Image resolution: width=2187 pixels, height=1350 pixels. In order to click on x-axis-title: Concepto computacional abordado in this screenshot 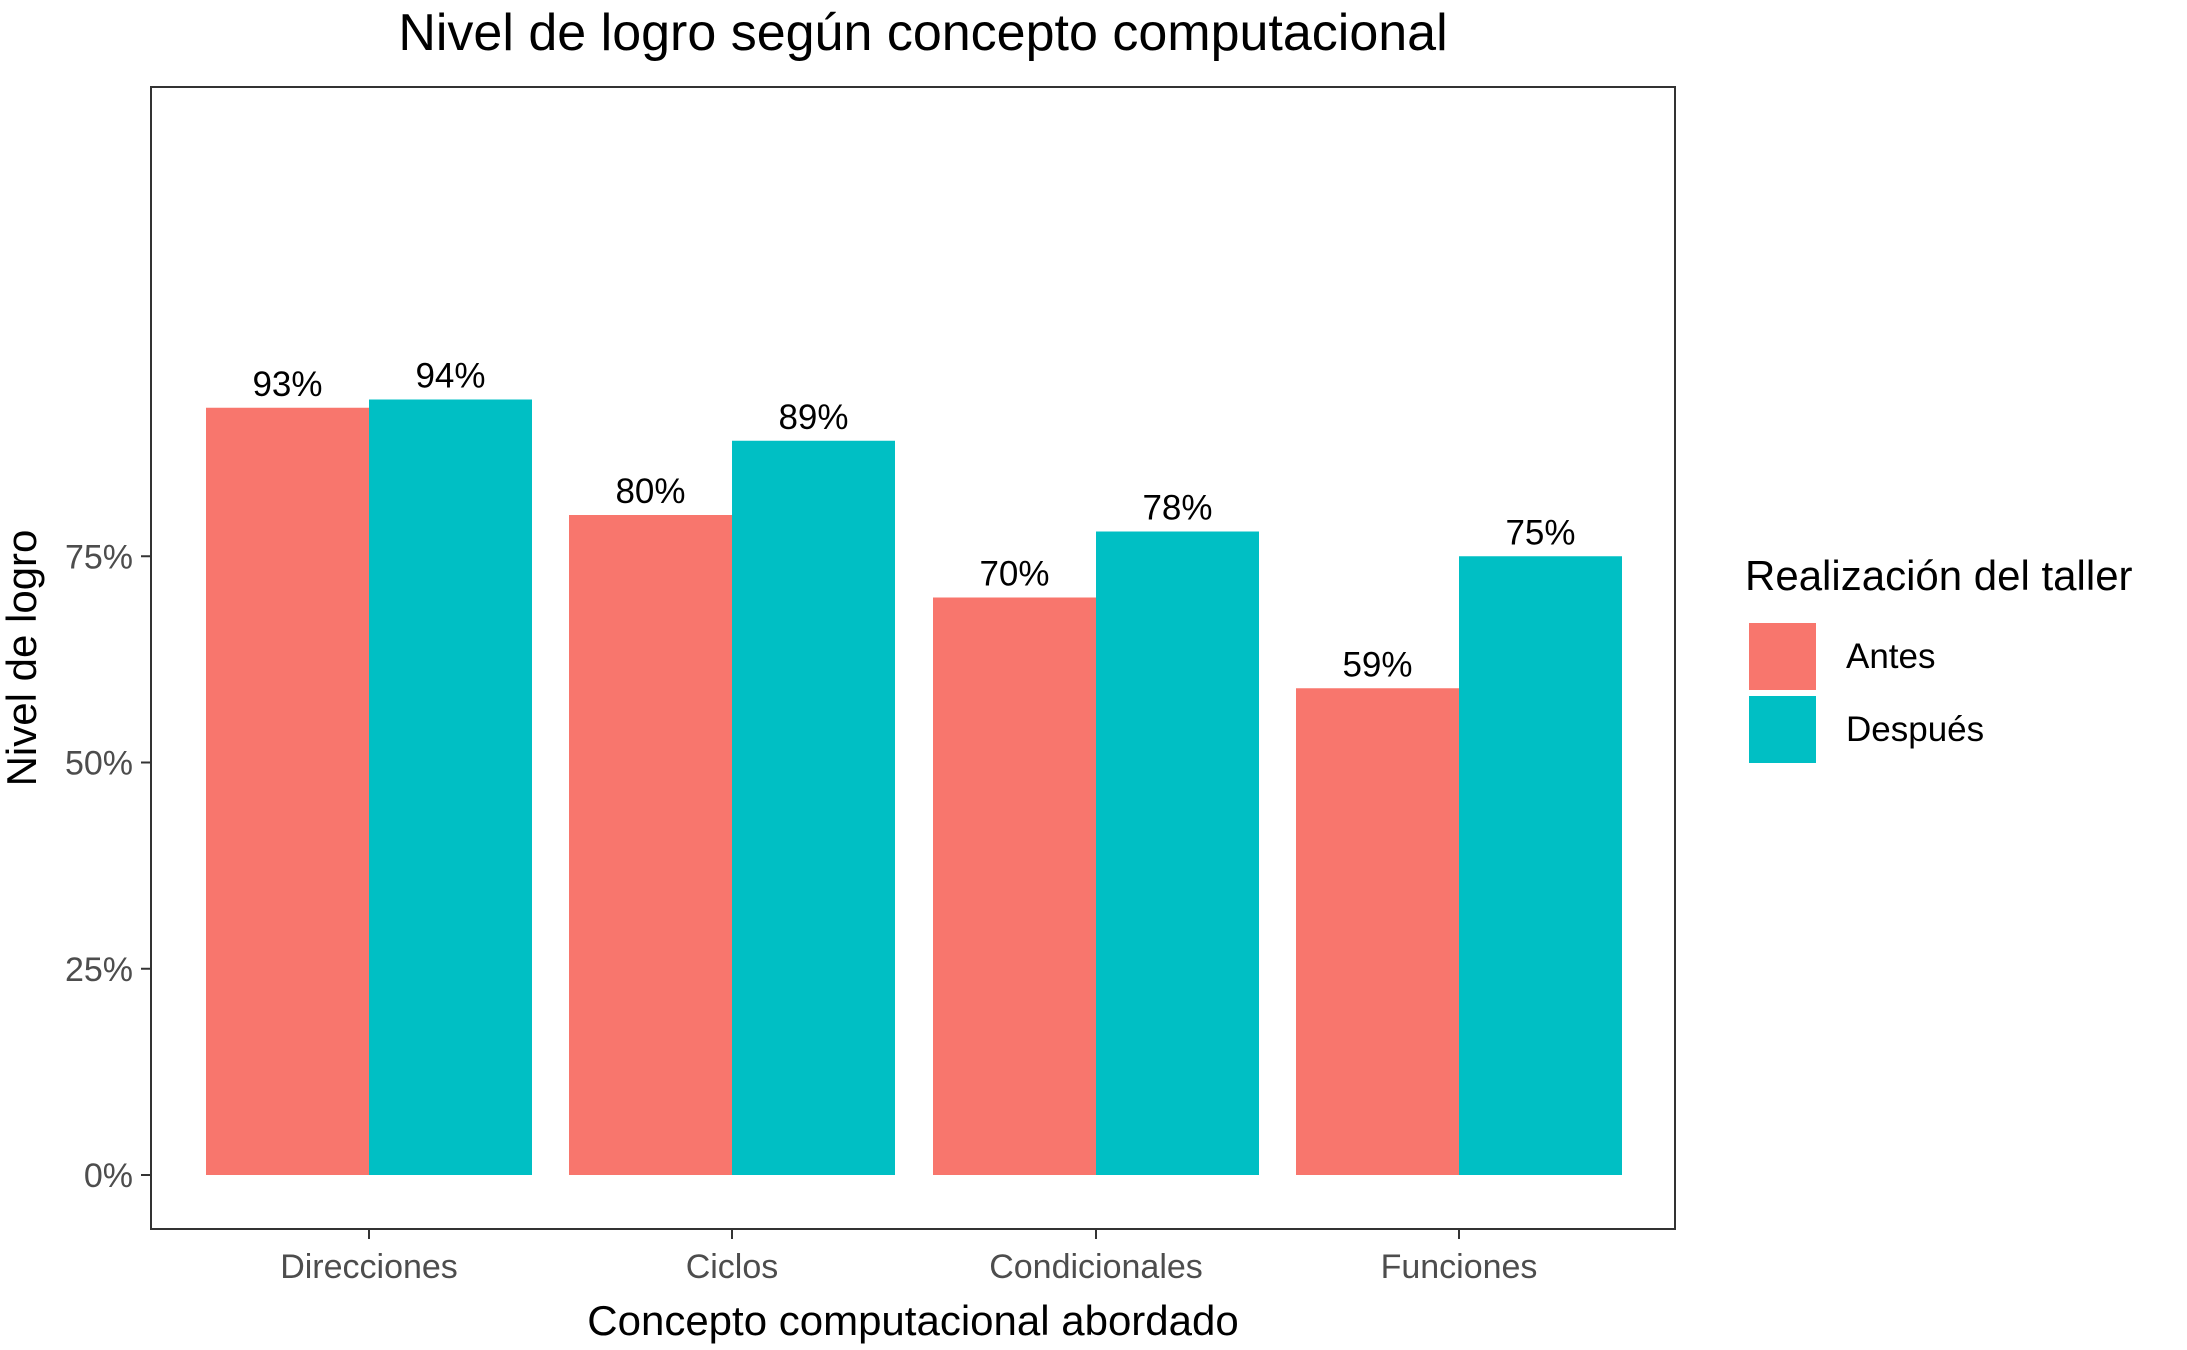, I will do `click(912, 1320)`.